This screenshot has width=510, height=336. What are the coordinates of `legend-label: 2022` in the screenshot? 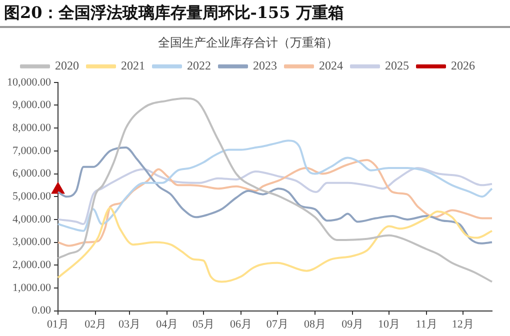 It's located at (199, 65).